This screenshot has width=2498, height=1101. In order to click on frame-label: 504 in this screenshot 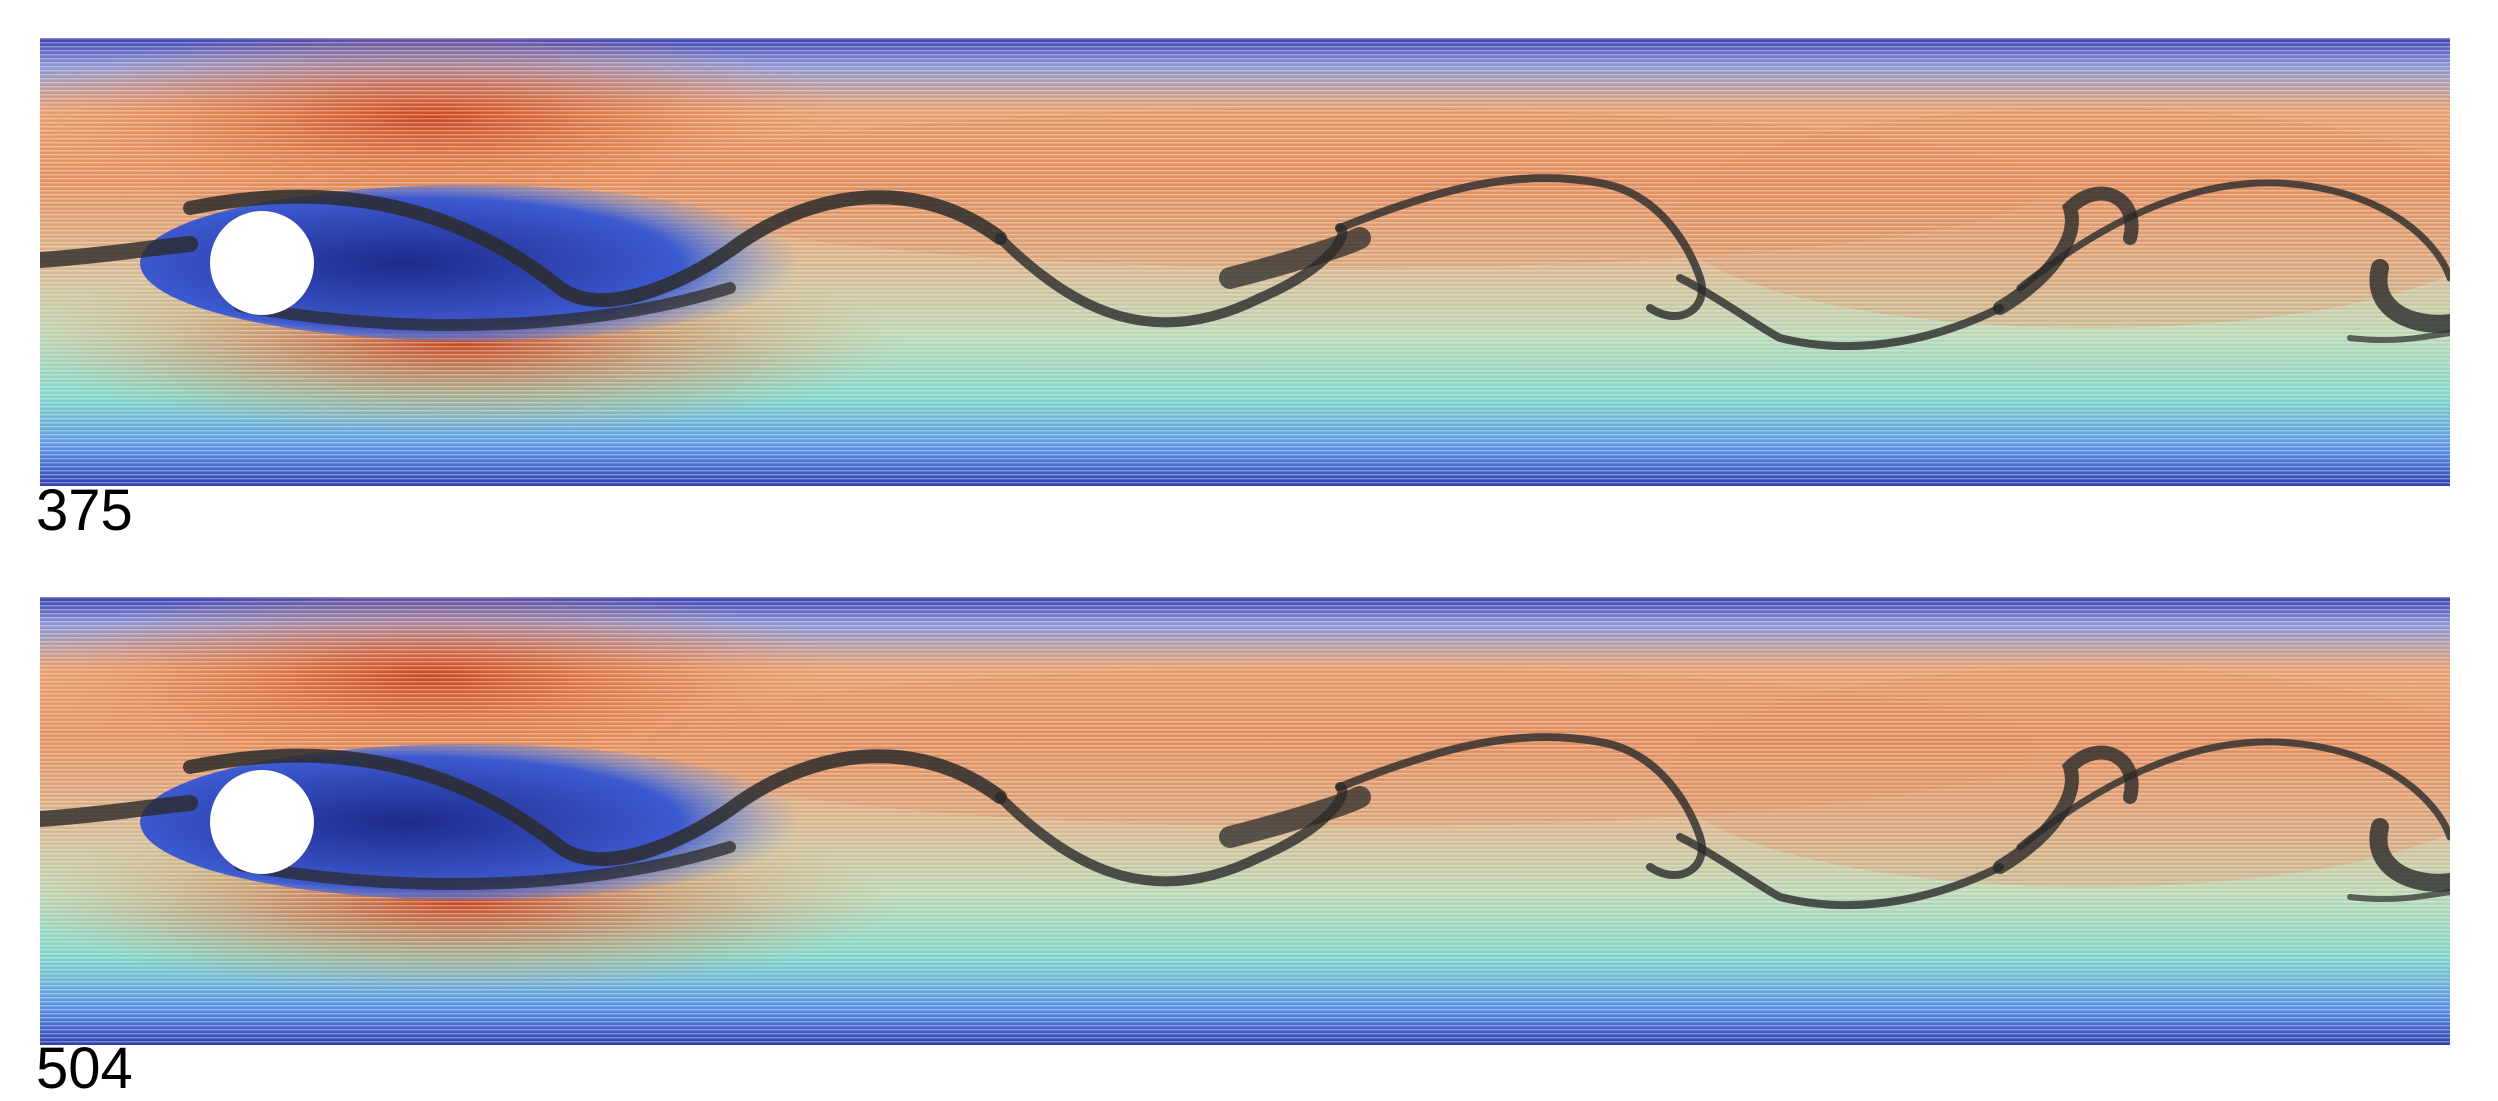, I will do `click(84, 1068)`.